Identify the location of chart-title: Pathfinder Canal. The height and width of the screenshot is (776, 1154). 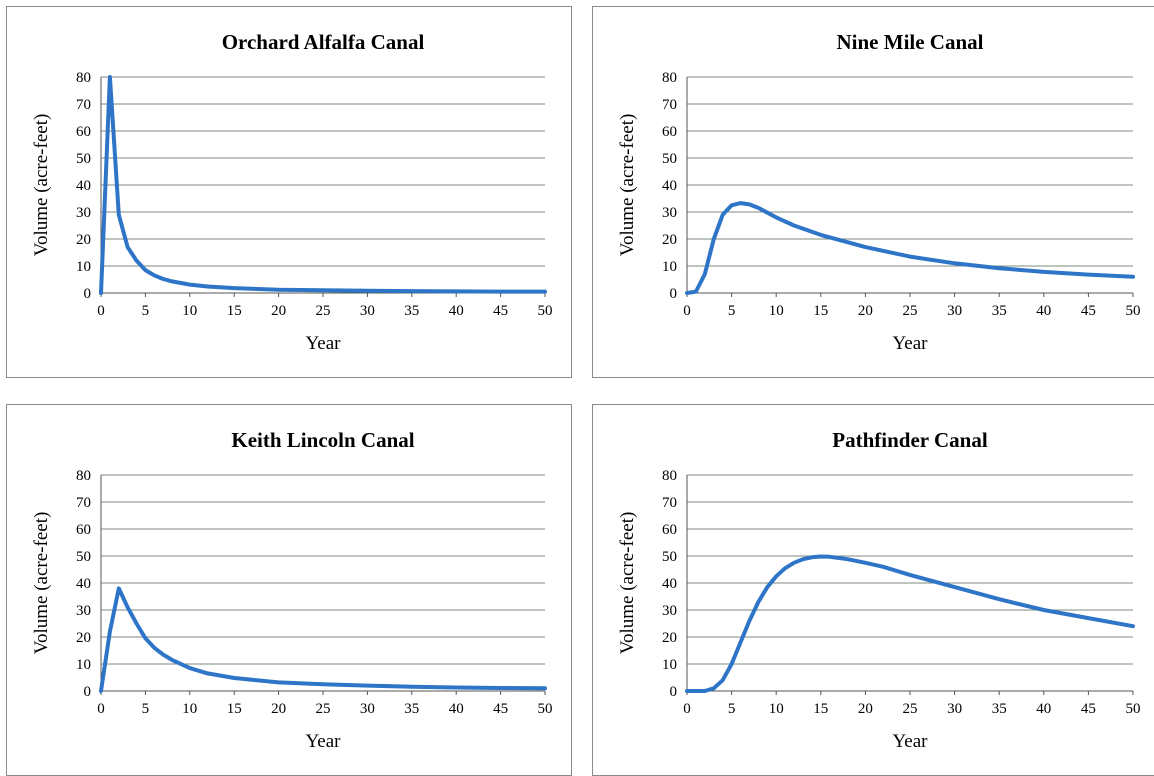
(910, 440).